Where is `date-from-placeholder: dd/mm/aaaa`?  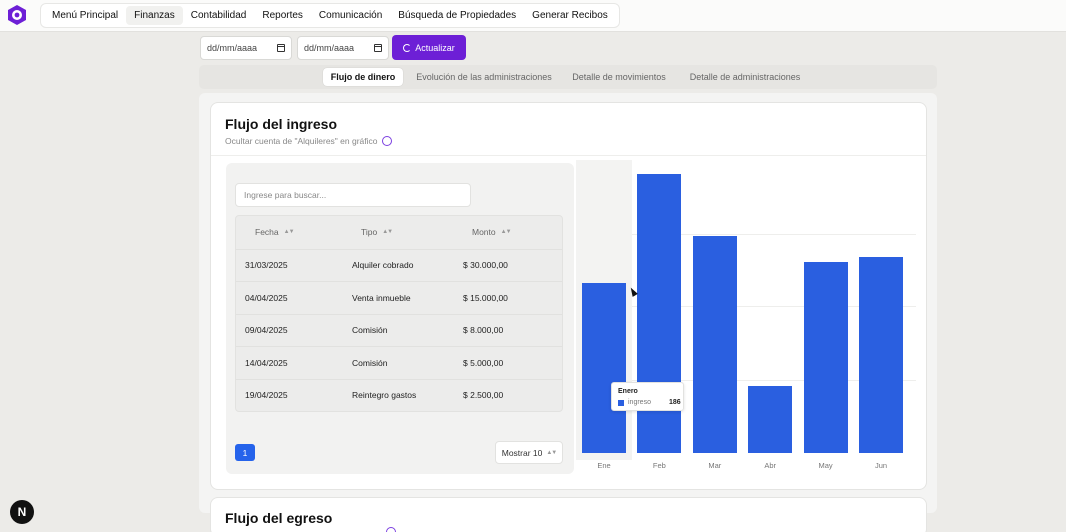
date-from-placeholder: dd/mm/aaaa is located at coordinates (232, 48).